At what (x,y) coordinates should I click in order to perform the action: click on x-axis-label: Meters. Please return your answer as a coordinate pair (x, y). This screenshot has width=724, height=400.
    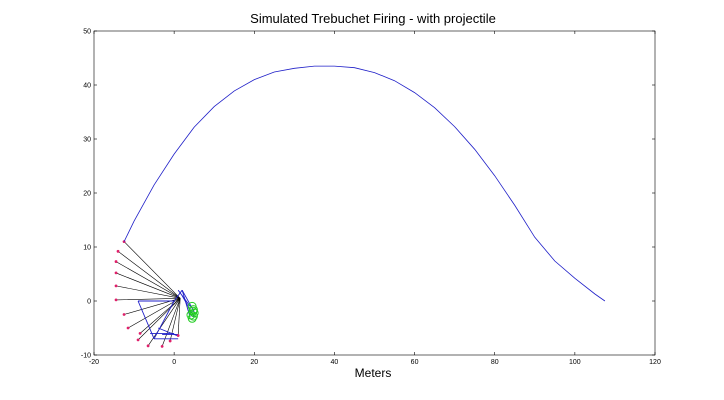
    Looking at the image, I should click on (373, 373).